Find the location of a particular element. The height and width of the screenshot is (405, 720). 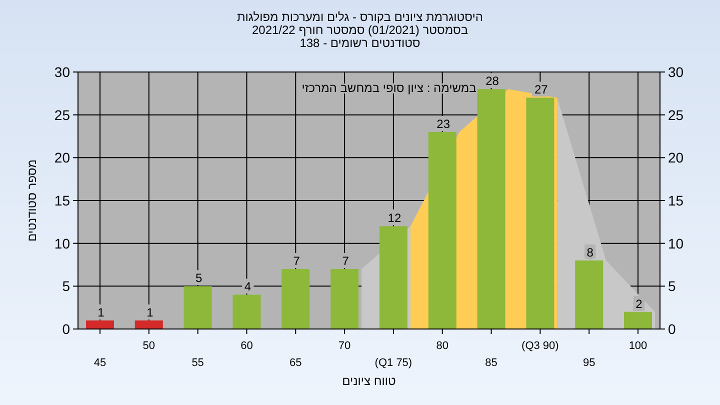

x-tick-label: 80 is located at coordinates (442, 346).